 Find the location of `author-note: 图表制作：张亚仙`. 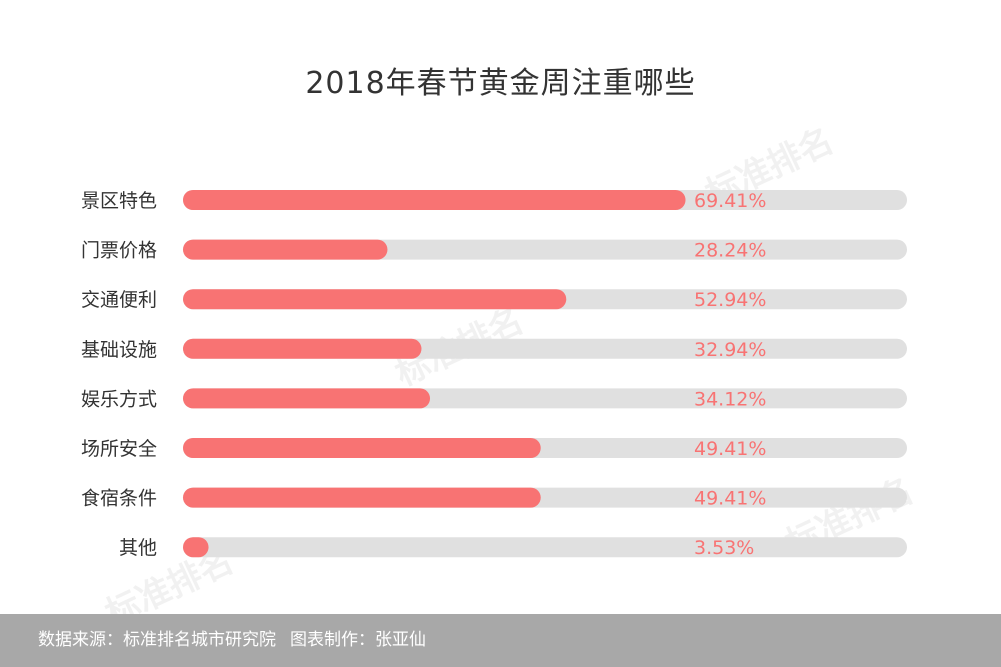

author-note: 图表制作：张亚仙 is located at coordinates (358, 640).